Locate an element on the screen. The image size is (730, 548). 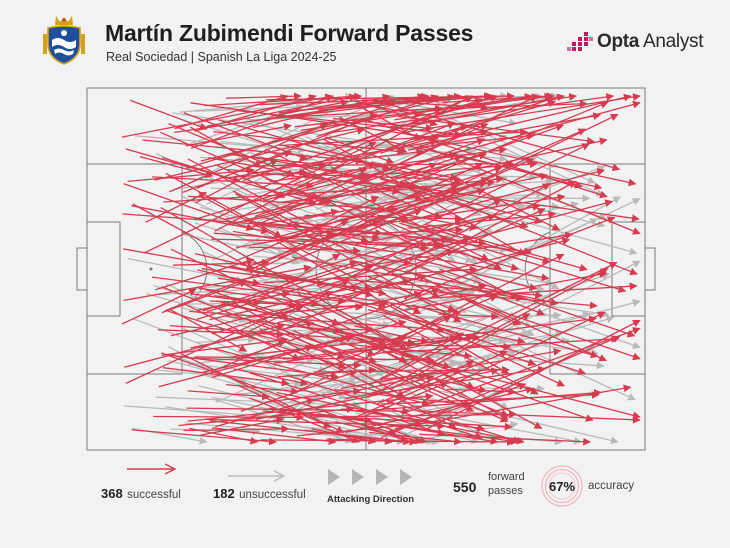
accuracy-value: 67% is located at coordinates (562, 486).